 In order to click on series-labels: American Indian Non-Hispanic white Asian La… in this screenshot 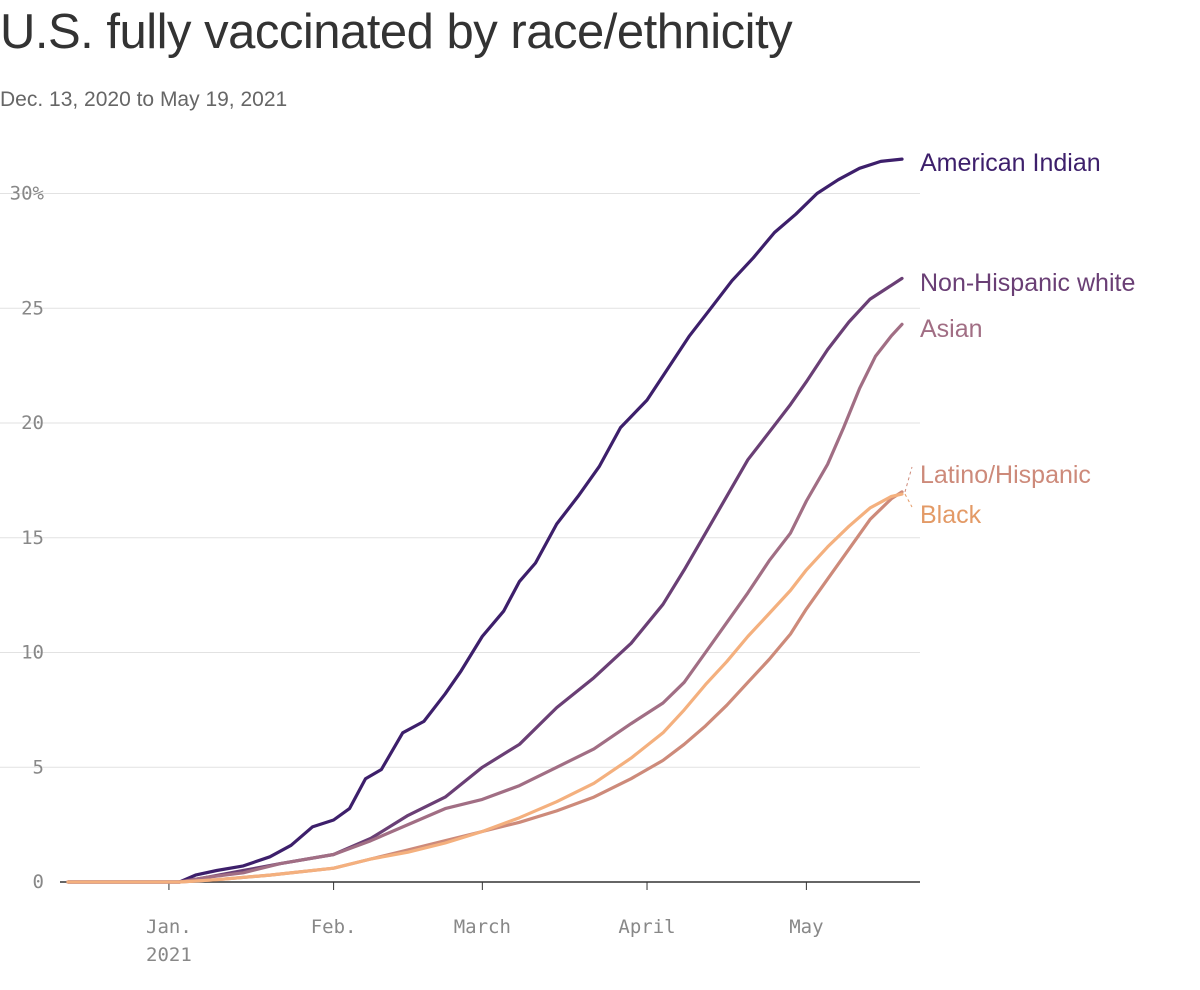, I will do `click(1019, 339)`.